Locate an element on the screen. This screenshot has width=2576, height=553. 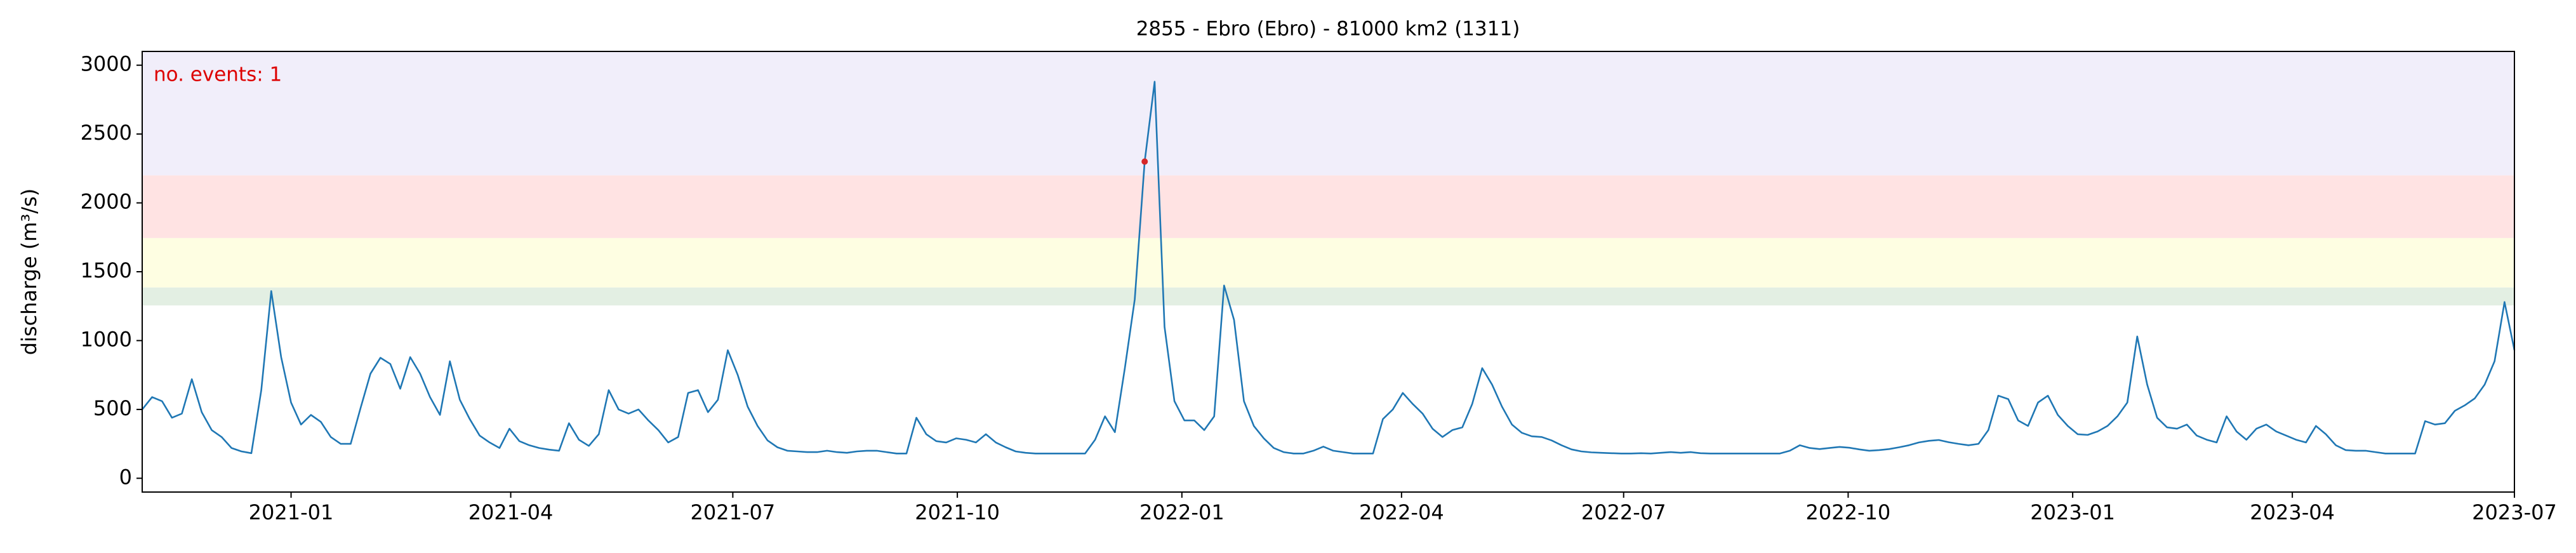
y-axis-label: discharge (m³/s) is located at coordinates (29, 272).